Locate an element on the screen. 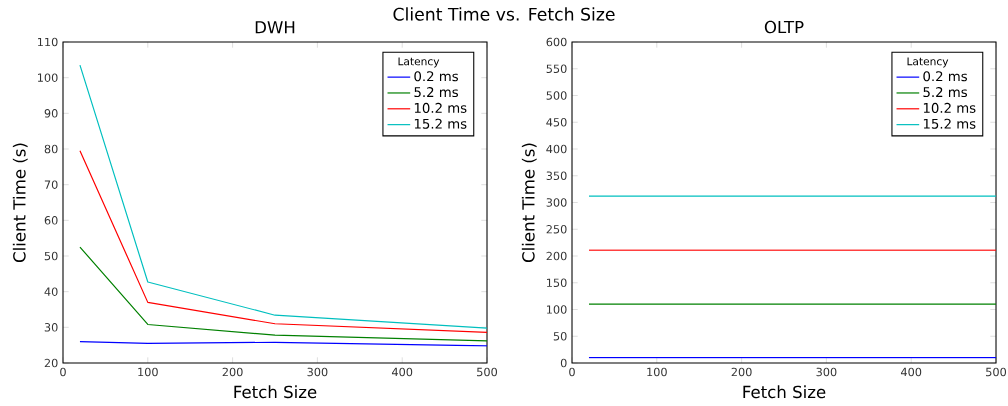 The height and width of the screenshot is (406, 1008). y-tick-label: 90 is located at coordinates (51, 113).